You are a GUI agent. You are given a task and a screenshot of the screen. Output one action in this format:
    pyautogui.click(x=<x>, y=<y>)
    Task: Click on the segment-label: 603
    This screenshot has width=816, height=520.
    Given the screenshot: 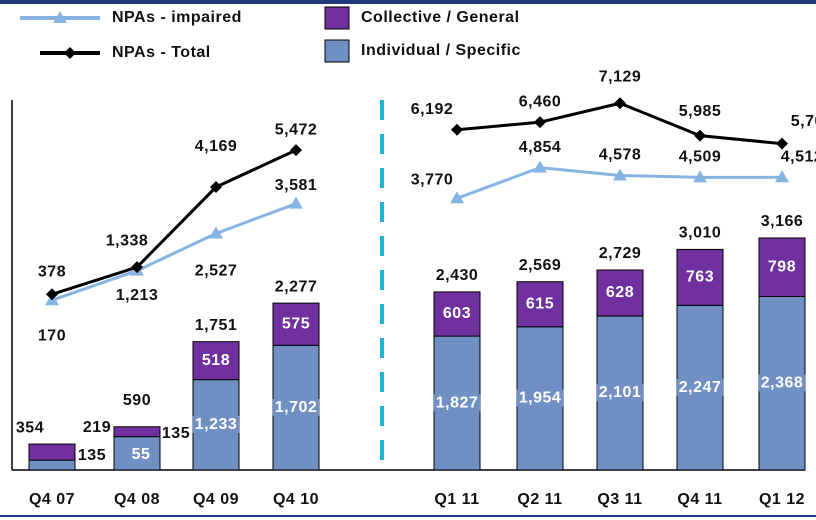 What is the action you would take?
    pyautogui.click(x=457, y=313)
    